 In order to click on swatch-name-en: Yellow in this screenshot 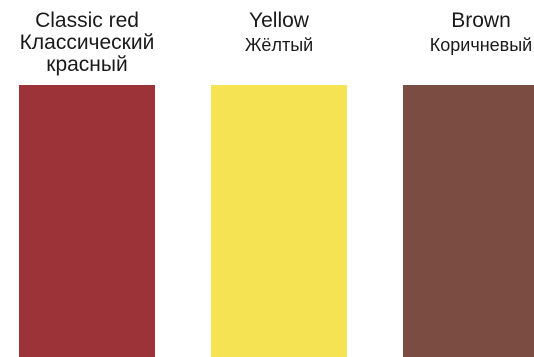, I will do `click(279, 20)`.